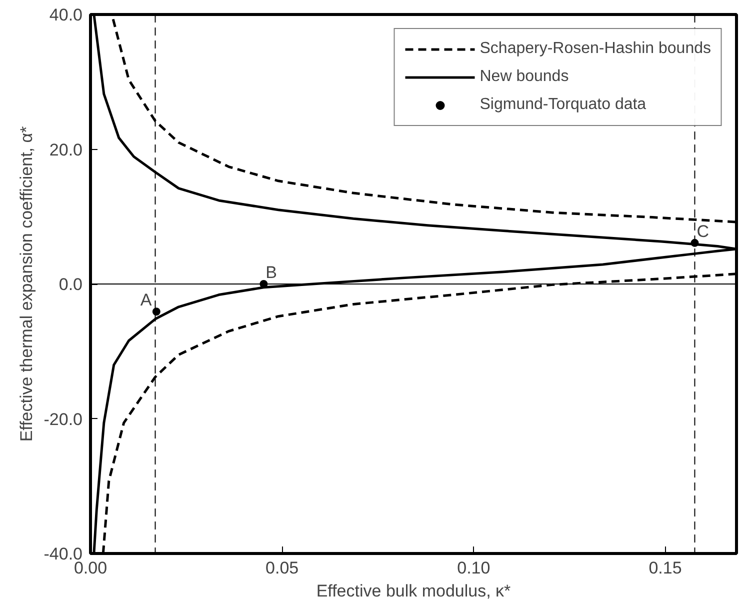 This screenshot has width=742, height=613. Describe the element at coordinates (272, 272) in the screenshot. I see `annotation: B` at that location.